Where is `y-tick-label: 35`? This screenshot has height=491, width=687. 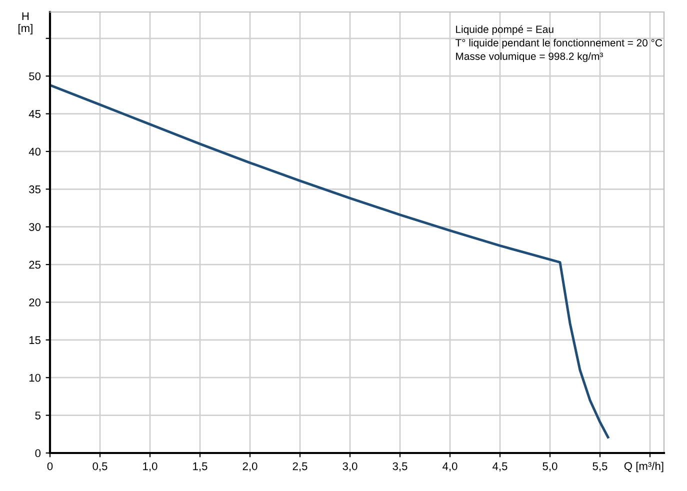
y-tick-label: 35 is located at coordinates (35, 189).